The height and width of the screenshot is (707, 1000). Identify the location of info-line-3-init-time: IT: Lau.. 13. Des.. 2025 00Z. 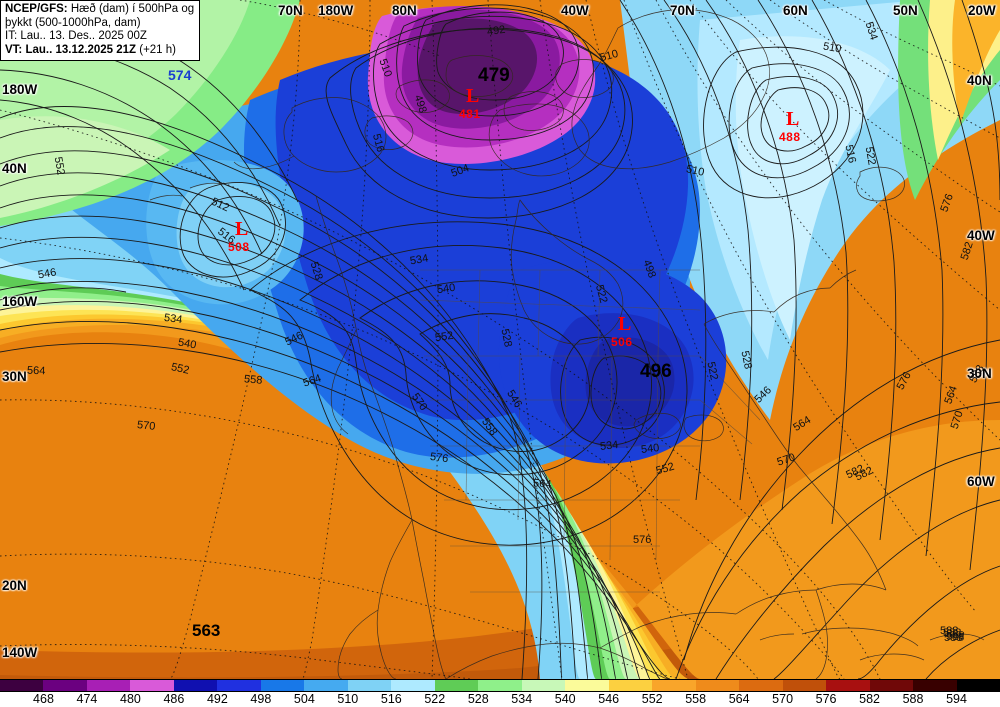
(76, 36).